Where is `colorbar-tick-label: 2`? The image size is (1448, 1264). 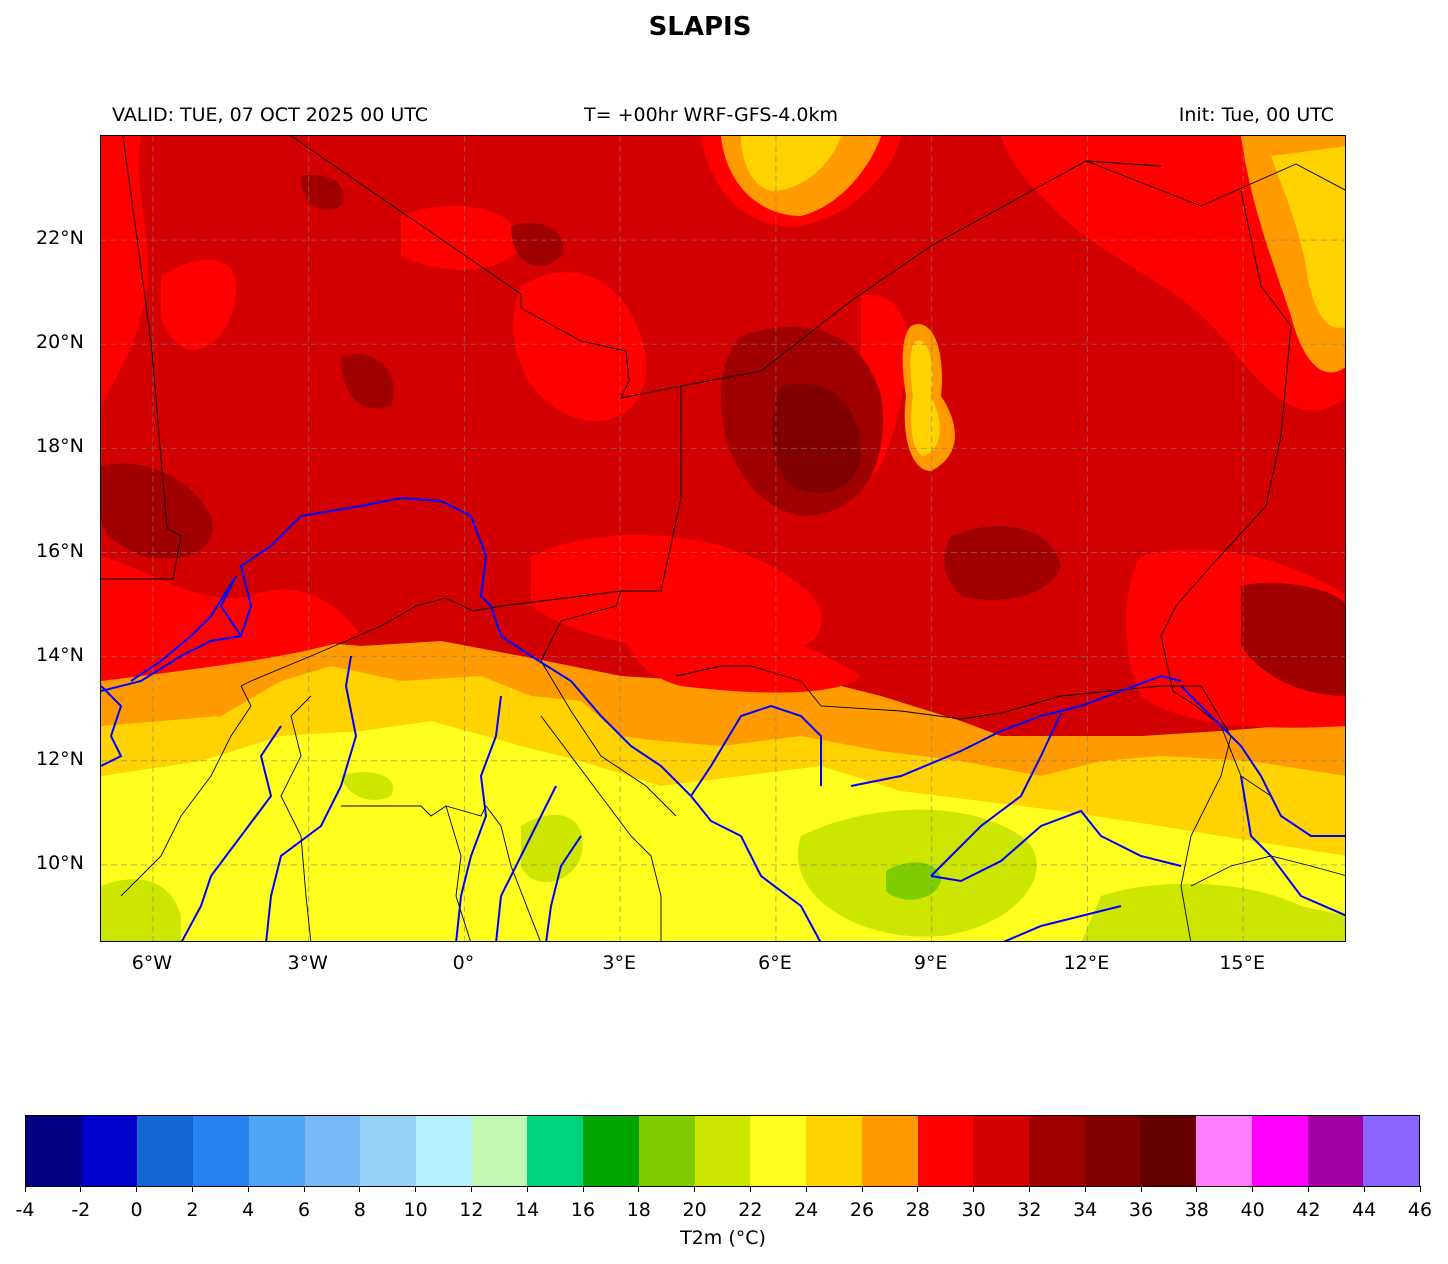
colorbar-tick-label: 2 is located at coordinates (192, 1210).